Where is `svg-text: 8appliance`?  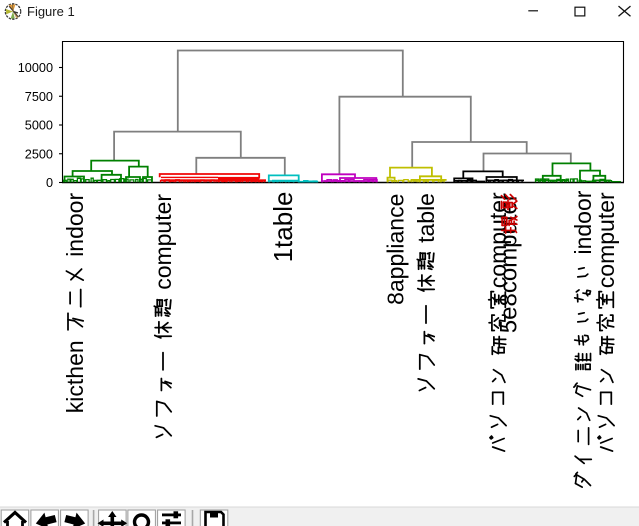 svg-text: 8appliance is located at coordinates (395, 249).